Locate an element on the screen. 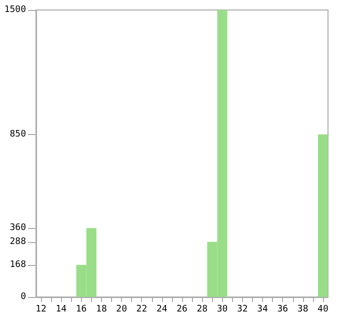 Image resolution: width=340 pixels, height=321 pixels. x-tick-label: 32 is located at coordinates (242, 309).